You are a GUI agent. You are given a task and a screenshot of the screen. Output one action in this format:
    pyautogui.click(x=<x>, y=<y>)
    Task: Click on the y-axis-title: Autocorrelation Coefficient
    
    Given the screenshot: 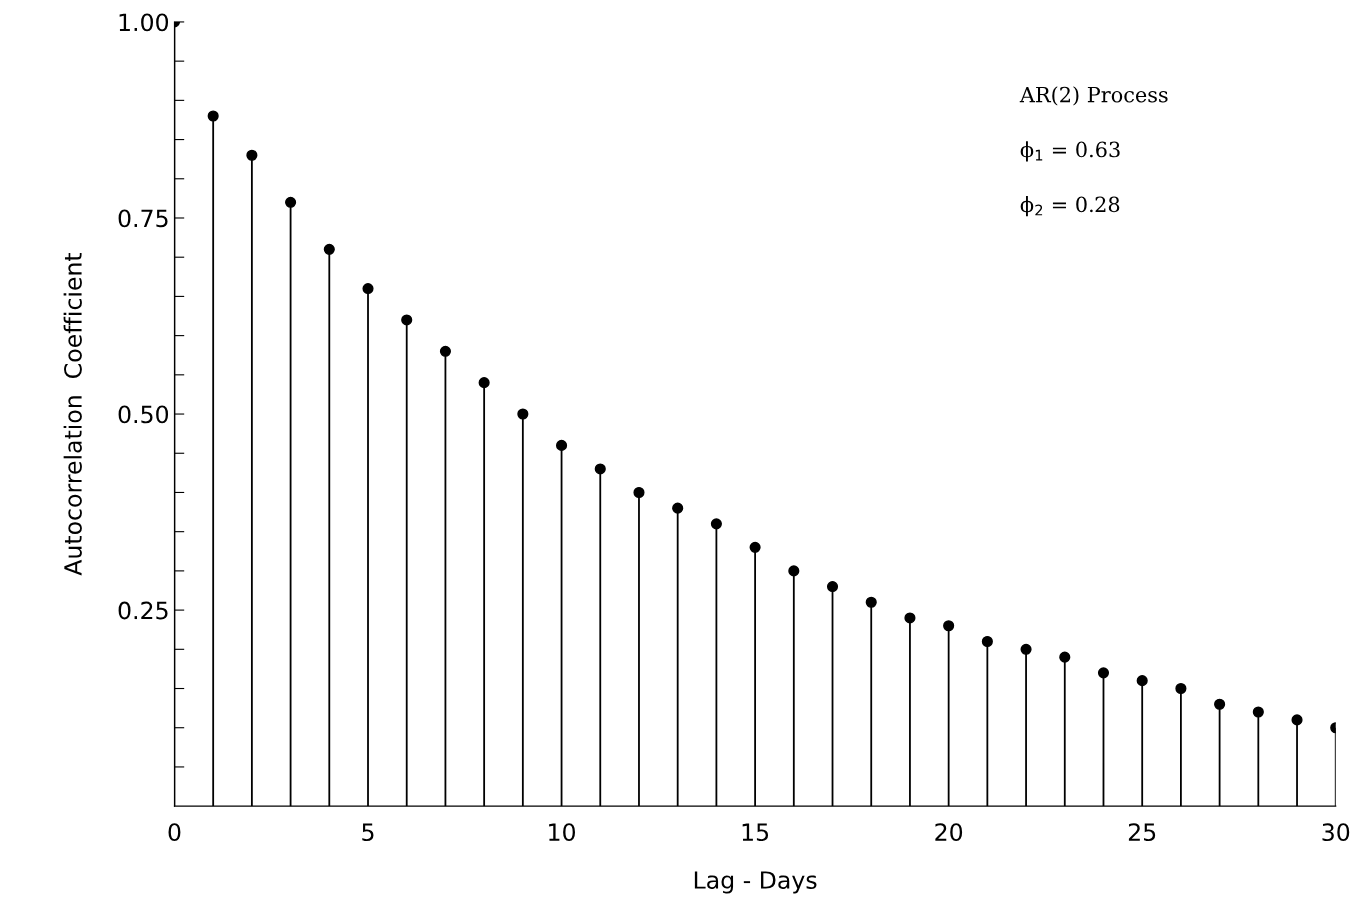 What is the action you would take?
    pyautogui.click(x=72, y=414)
    